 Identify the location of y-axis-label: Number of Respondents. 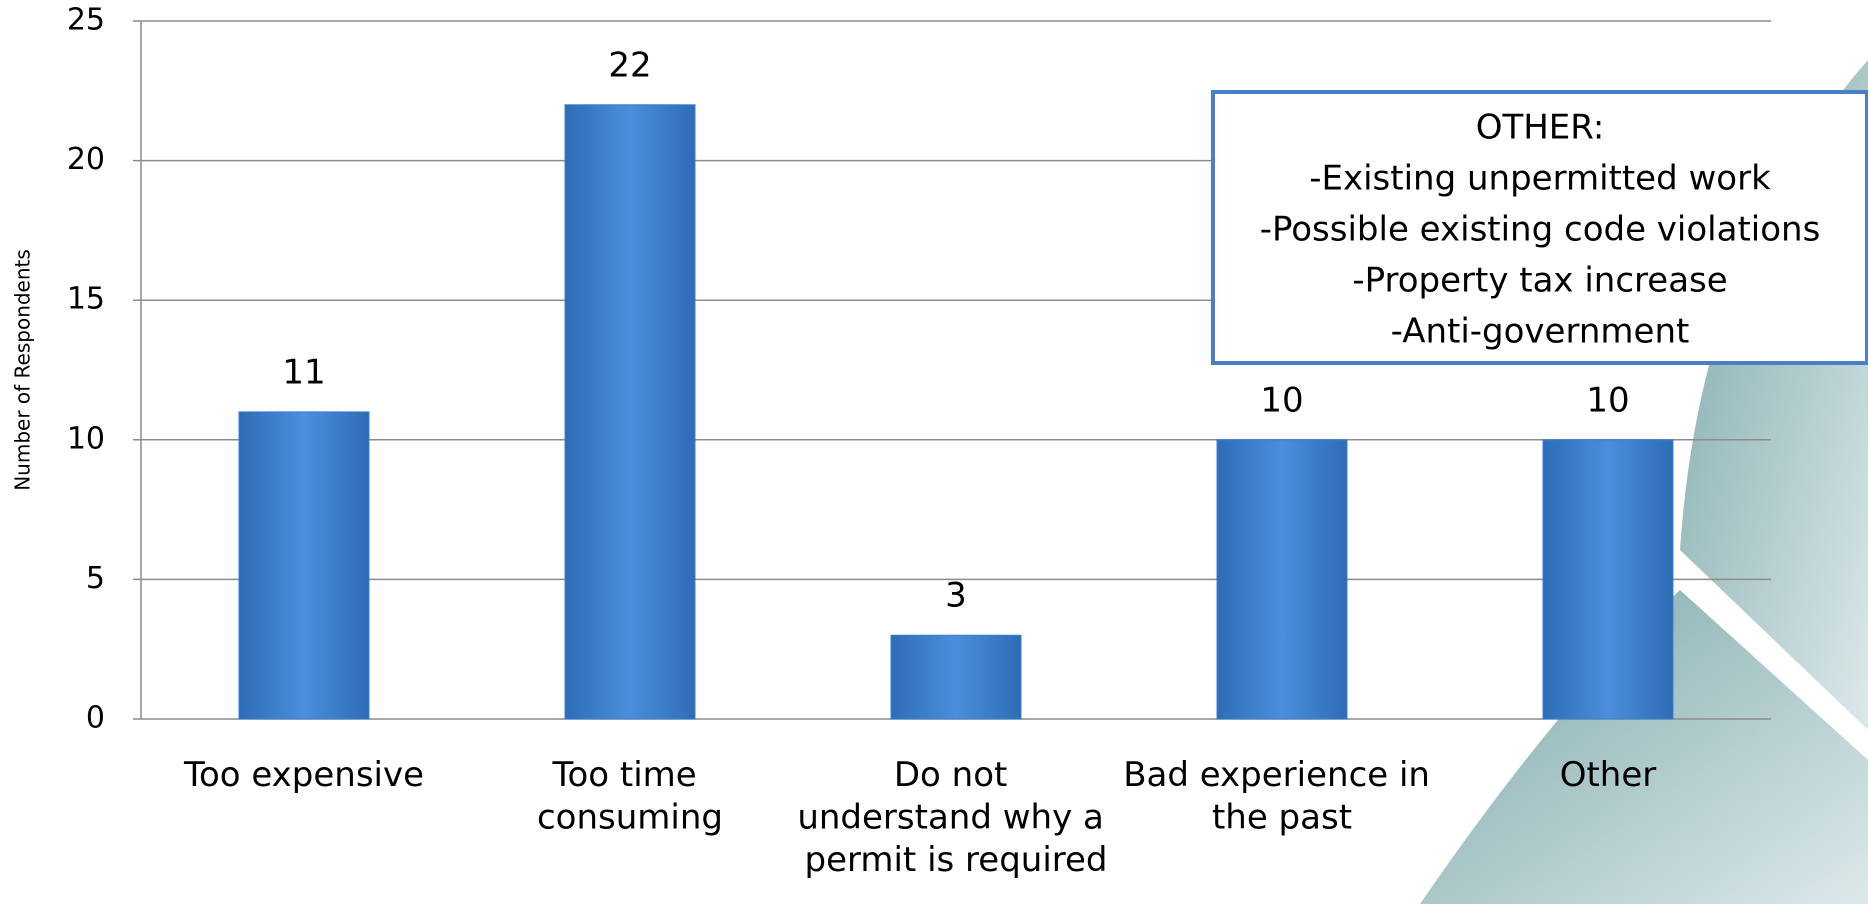
(23, 370).